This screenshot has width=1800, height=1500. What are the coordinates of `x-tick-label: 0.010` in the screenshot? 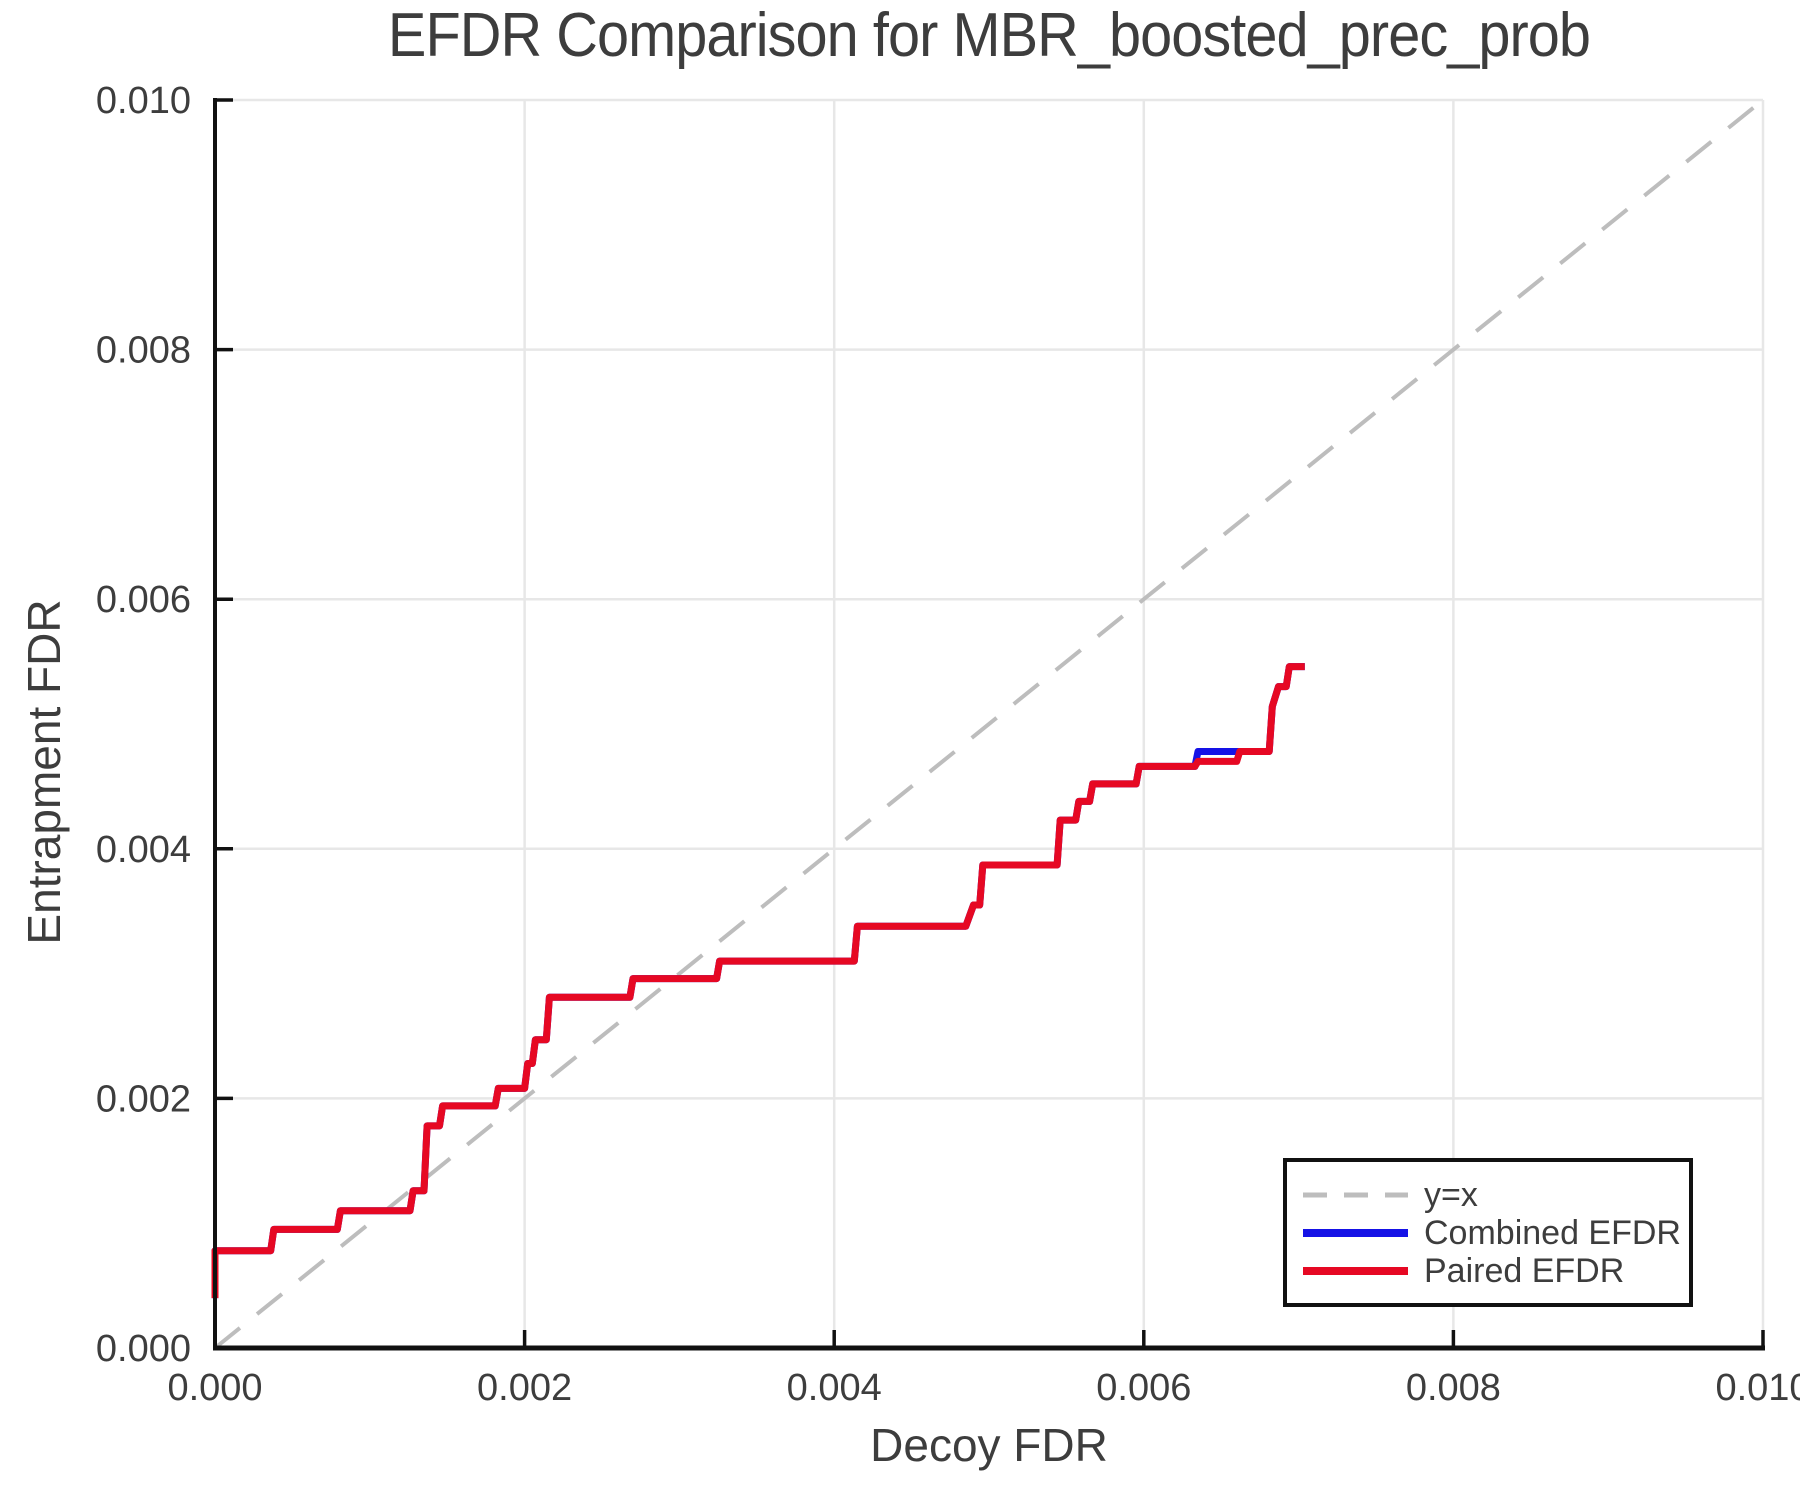 It's located at (1757, 1388).